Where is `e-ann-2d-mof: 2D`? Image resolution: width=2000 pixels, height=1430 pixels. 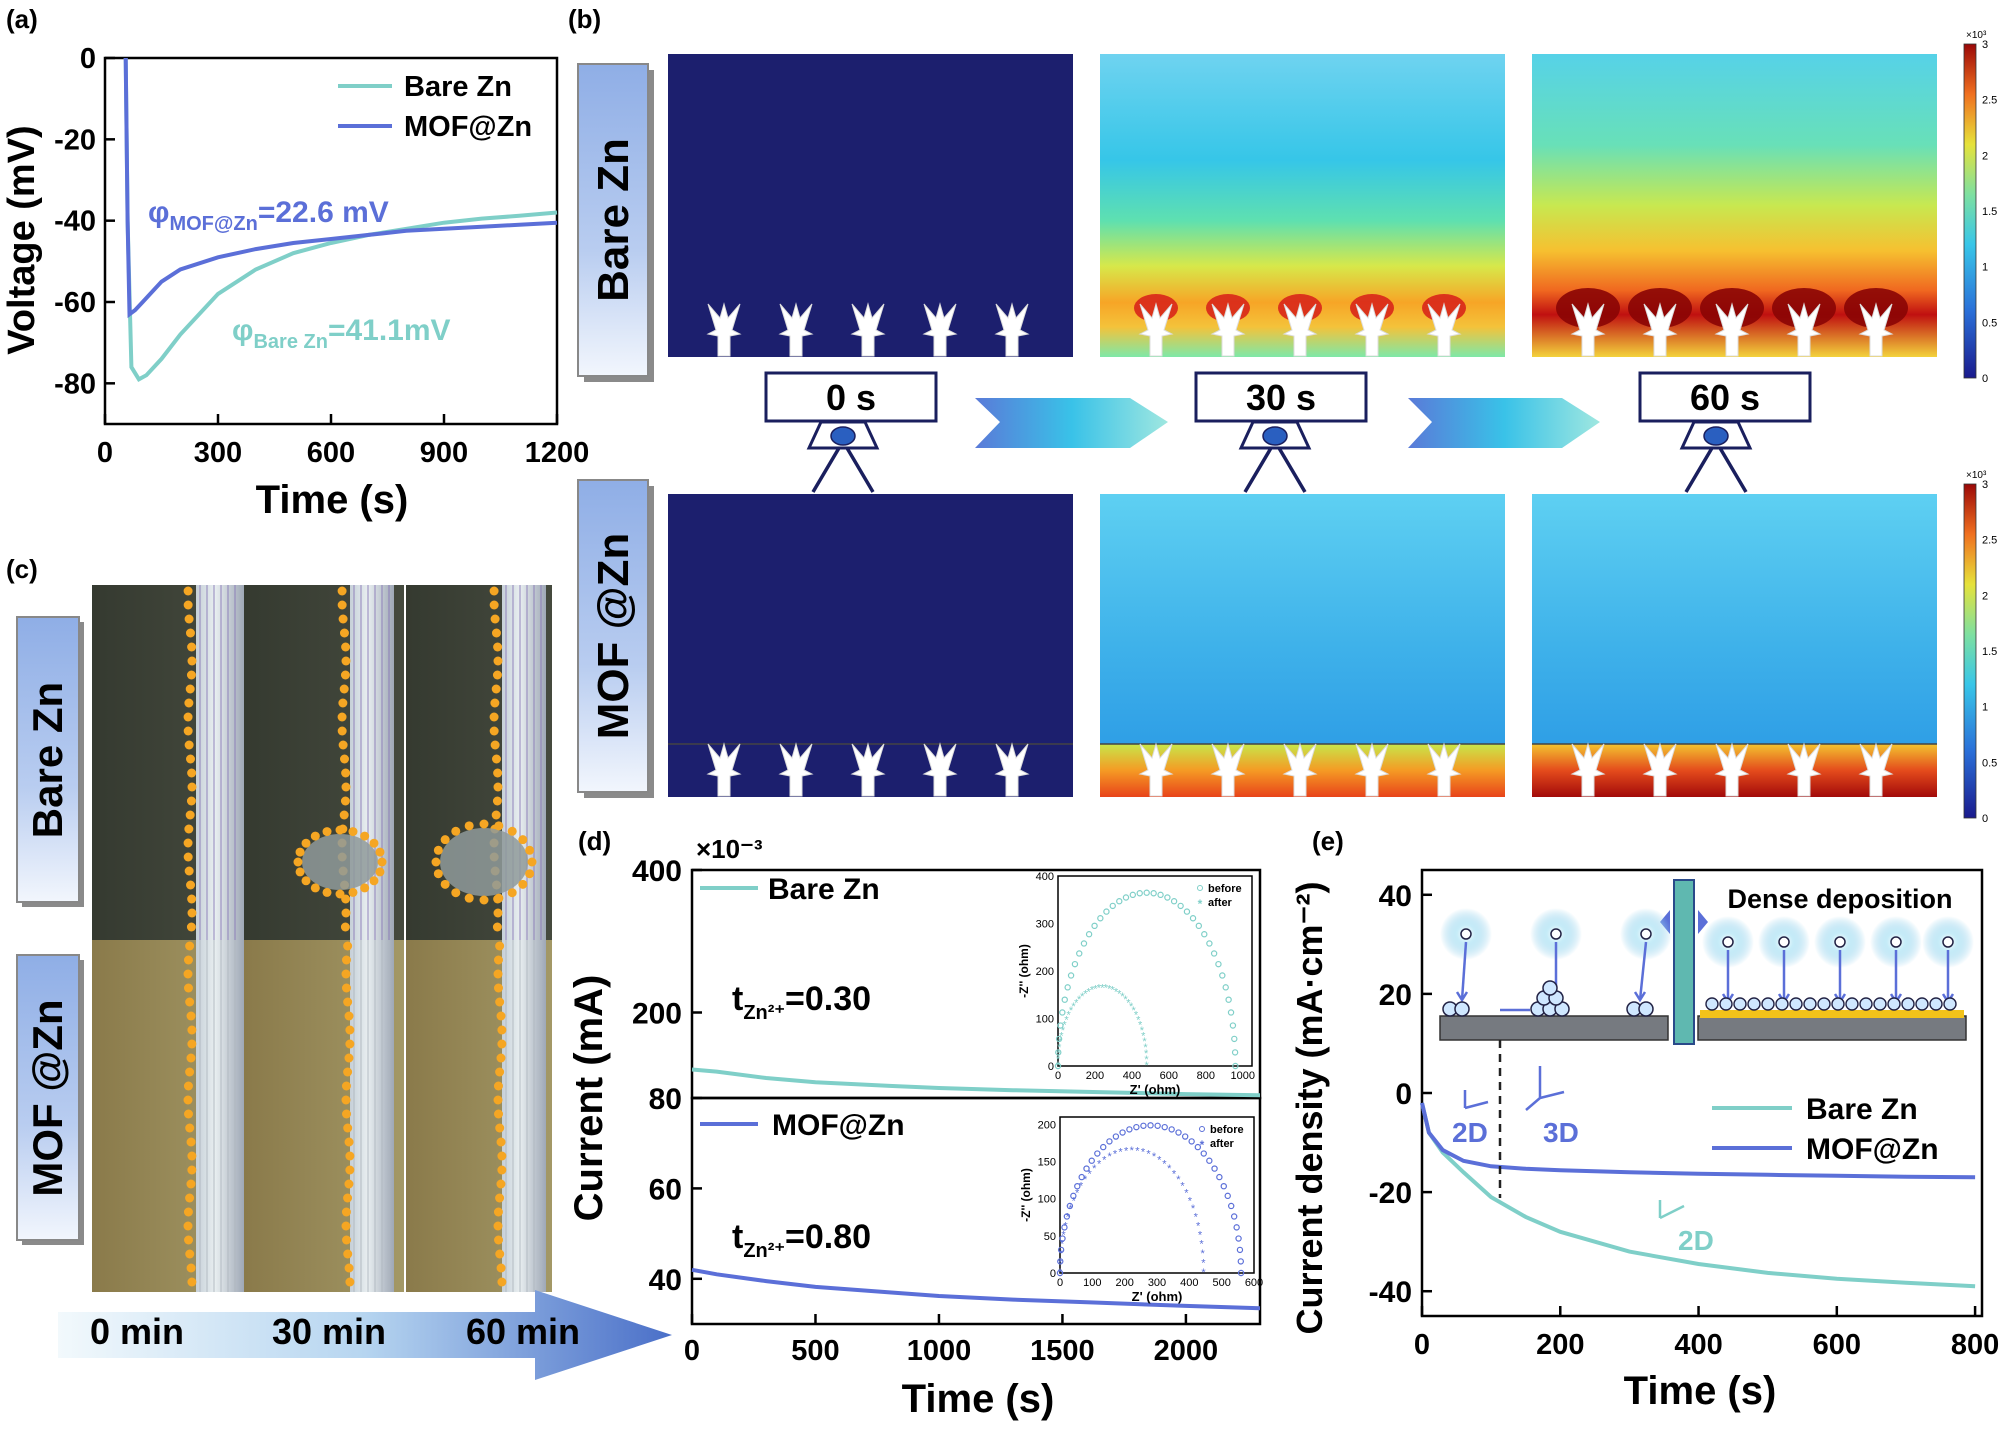
e-ann-2d-mof: 2D is located at coordinates (1470, 1132).